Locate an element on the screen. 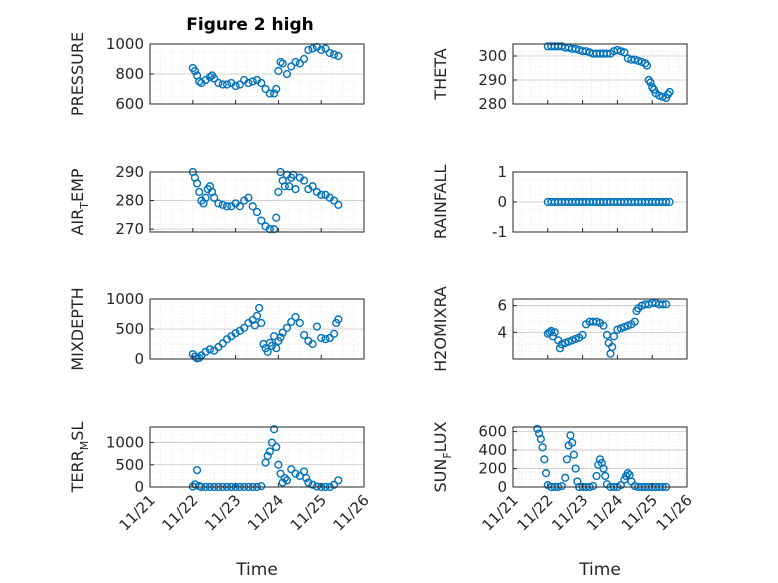  y-tick-label: 6 is located at coordinates (502, 306).